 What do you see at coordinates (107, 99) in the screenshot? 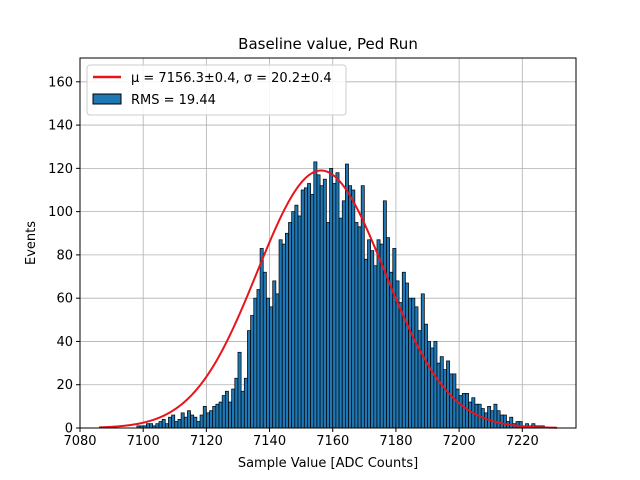
I see `legend-histogram-swatch` at bounding box center [107, 99].